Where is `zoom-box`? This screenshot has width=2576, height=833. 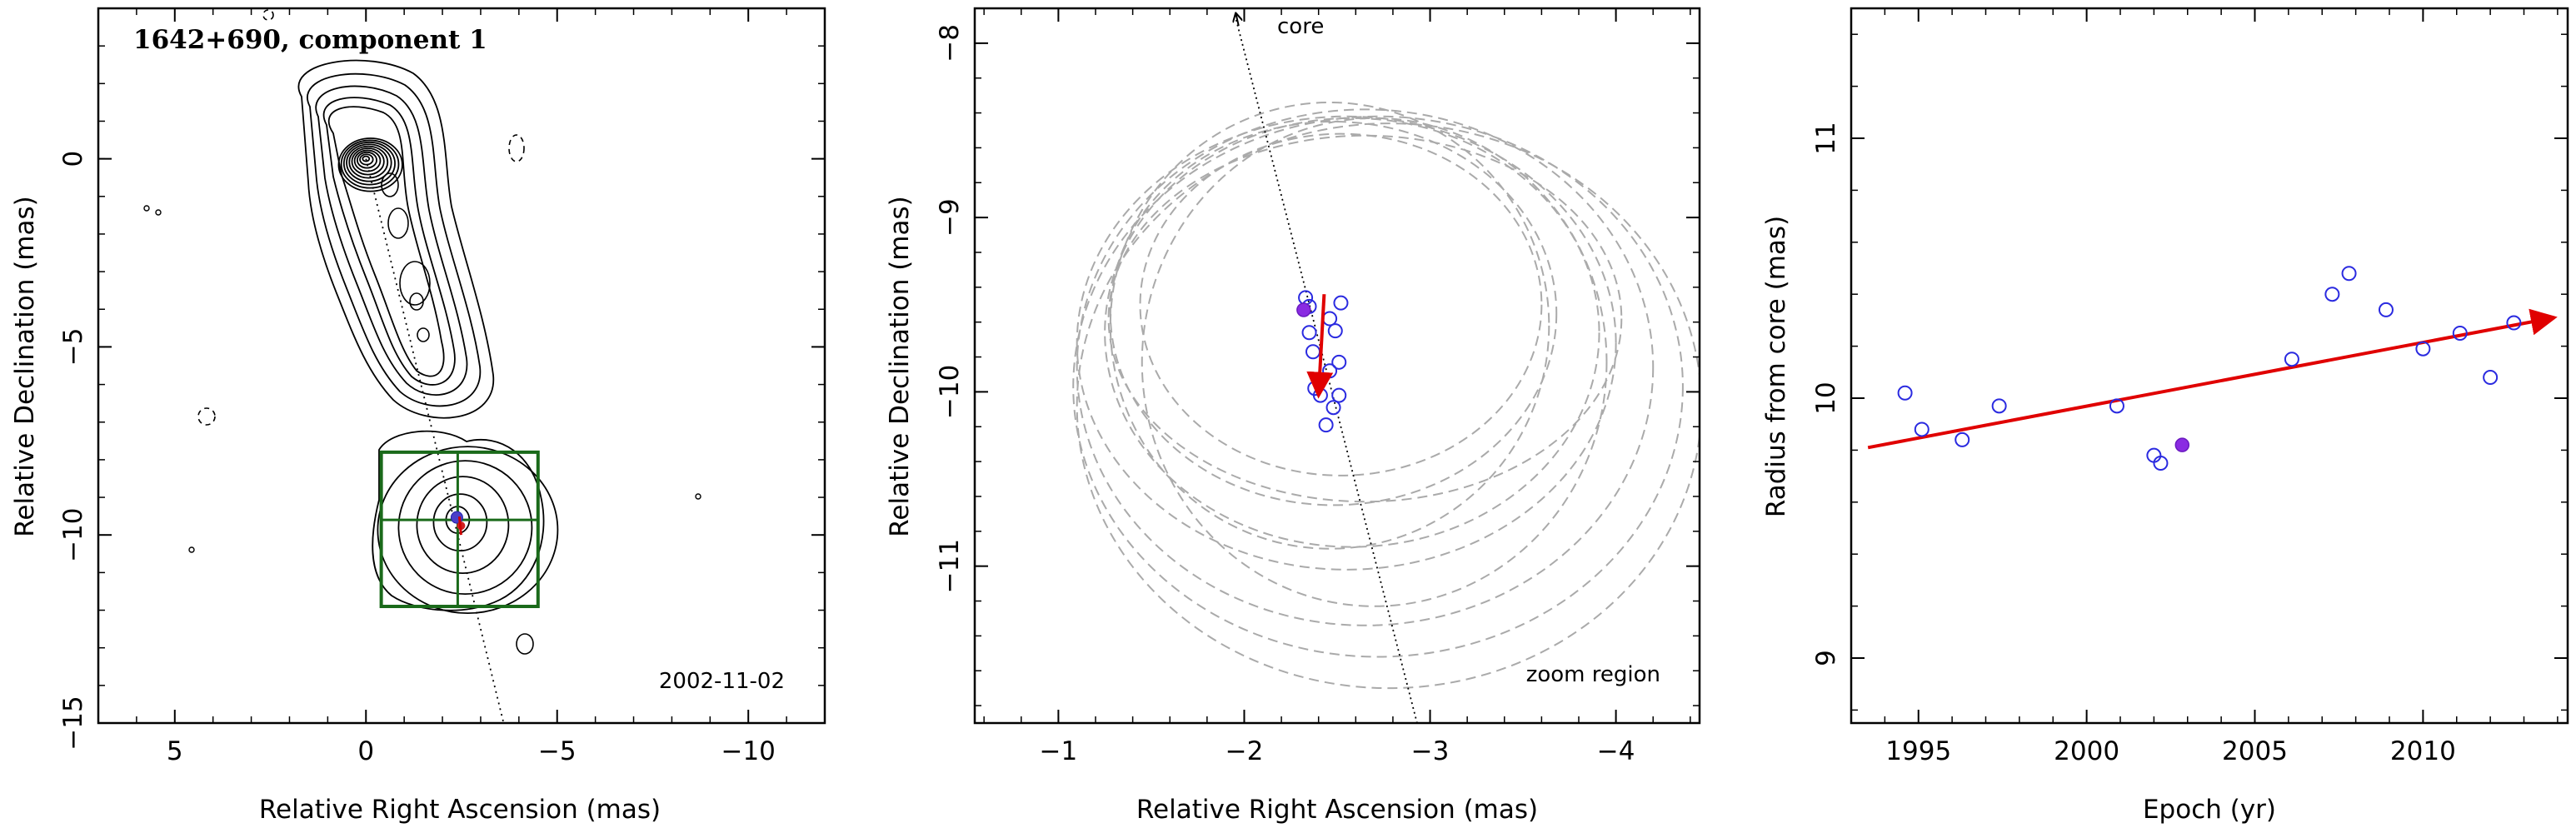 zoom-box is located at coordinates (459, 529).